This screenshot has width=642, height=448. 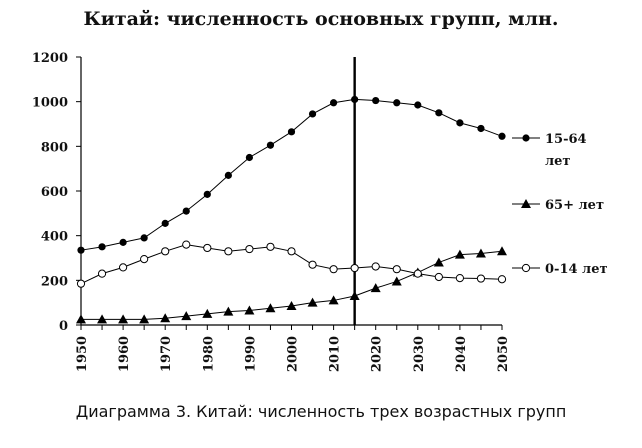 I want to click on legend-label: 65+ лет, so click(x=574, y=205).